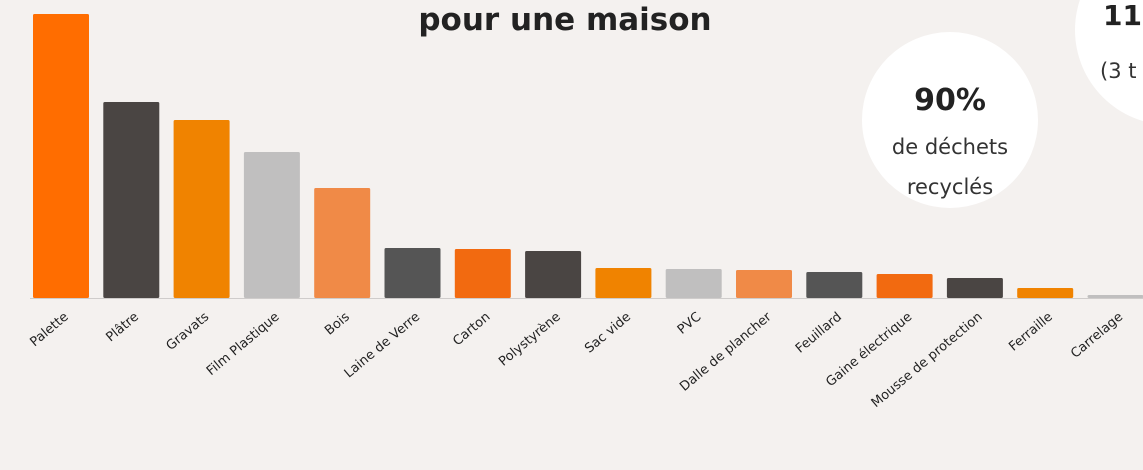 This screenshot has width=1143, height=470. What do you see at coordinates (1118, 71) in the screenshot?
I see `stat-text: (3 t` at bounding box center [1118, 71].